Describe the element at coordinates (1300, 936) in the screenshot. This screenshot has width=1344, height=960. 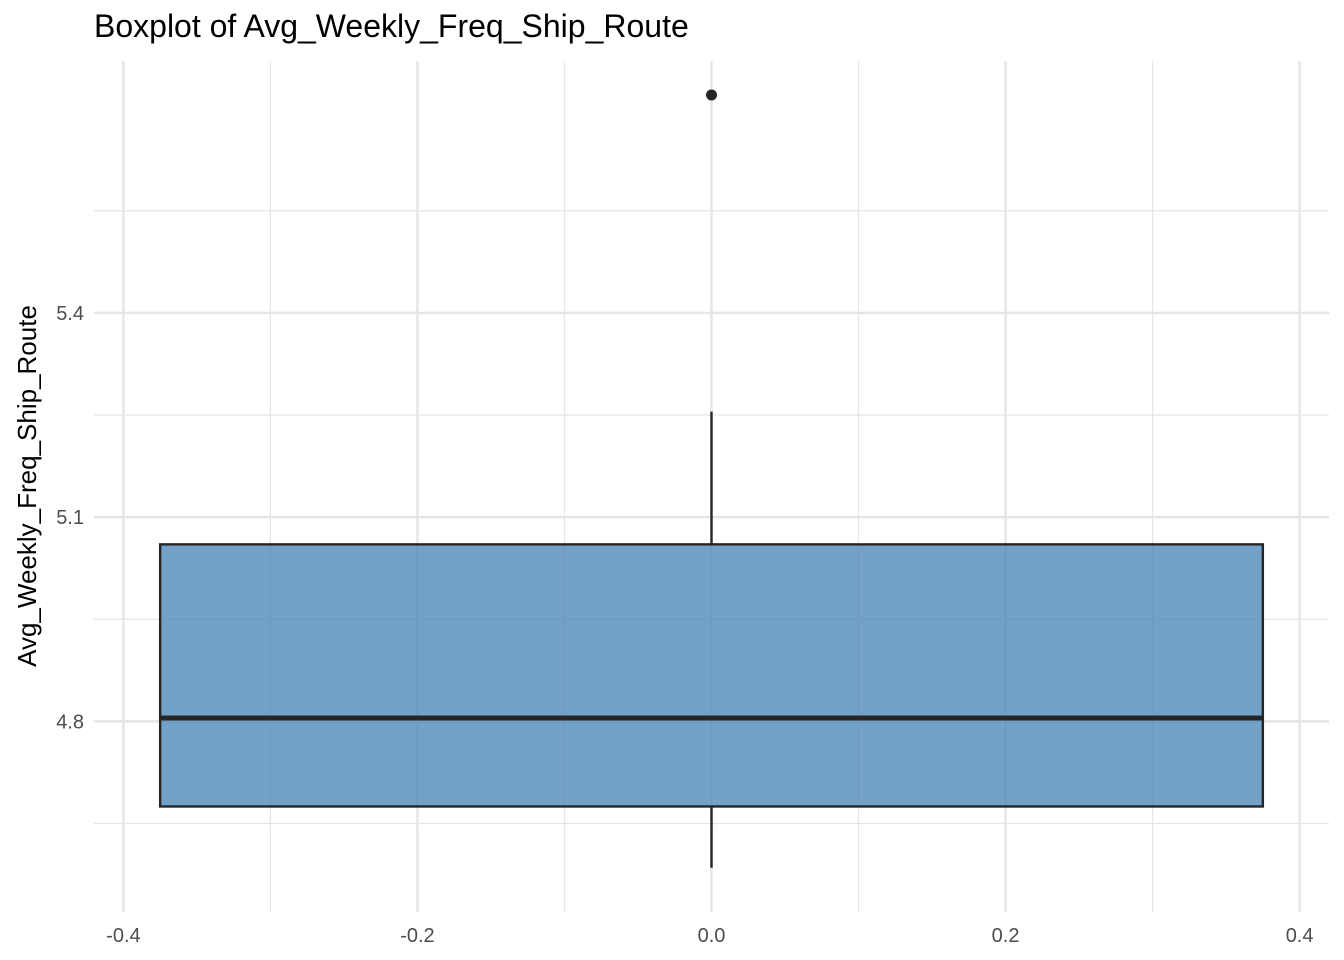
I see `x-tick-label: 0.4` at that location.